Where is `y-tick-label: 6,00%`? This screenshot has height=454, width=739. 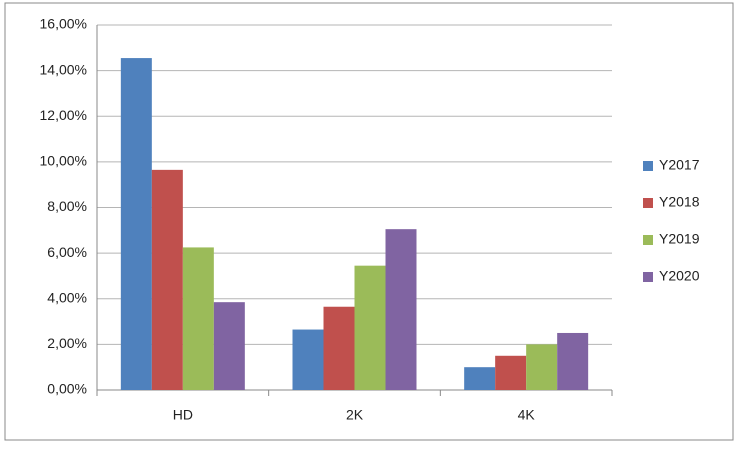
y-tick-label: 6,00% is located at coordinates (67, 252).